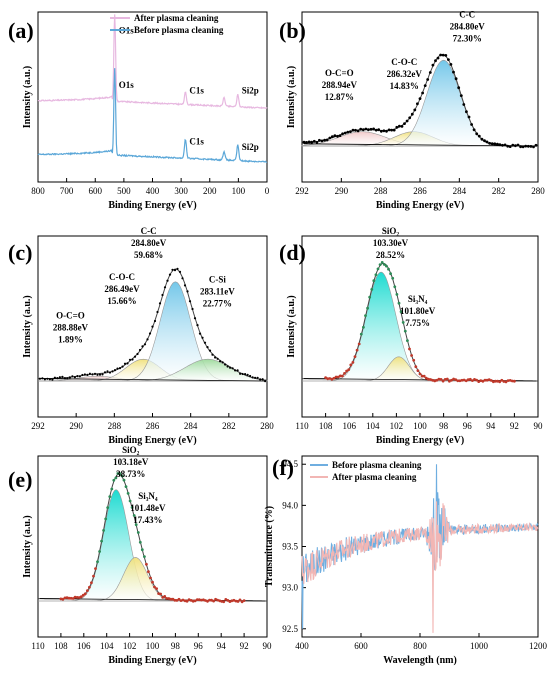 This screenshot has height=677, width=550. Describe the element at coordinates (539, 426) in the screenshot. I see `x-tick-label: 90` at that location.